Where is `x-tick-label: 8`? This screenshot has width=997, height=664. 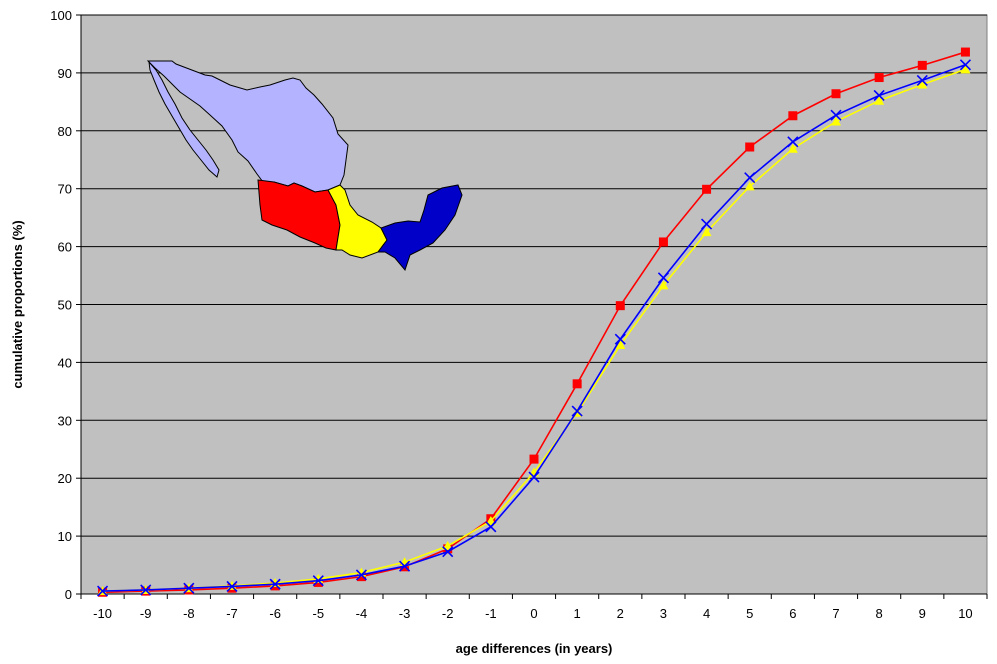
x-tick-label: 8 is located at coordinates (879, 613).